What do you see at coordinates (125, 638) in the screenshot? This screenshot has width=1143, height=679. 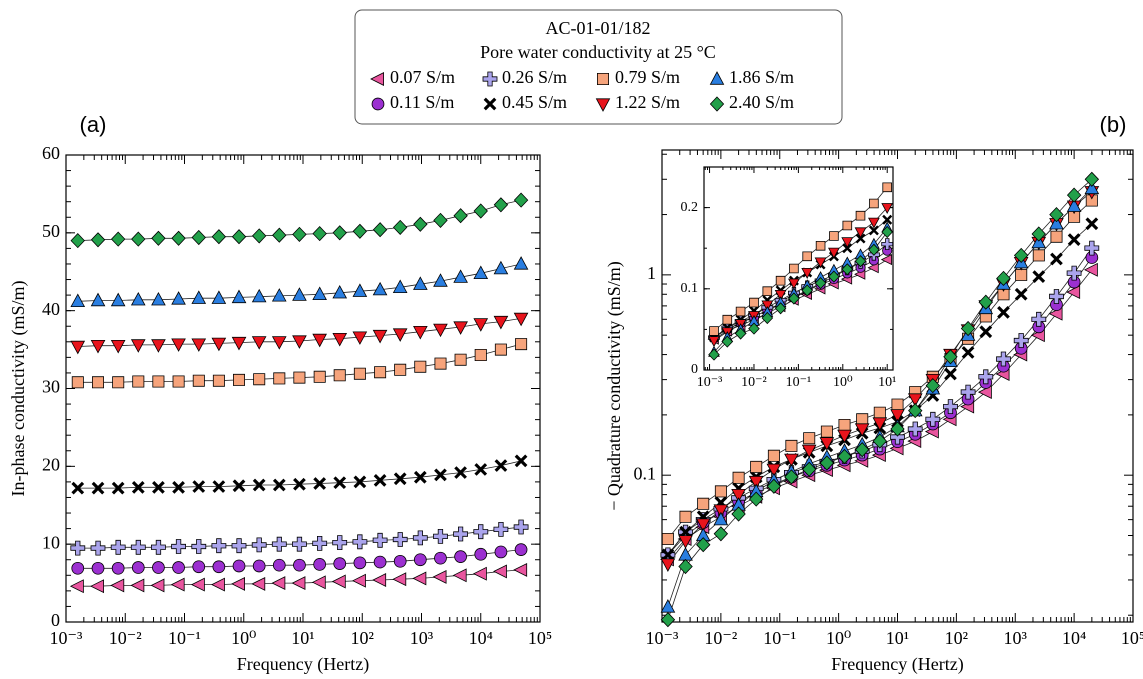 I see `x-tick-label: 10⁻²` at bounding box center [125, 638].